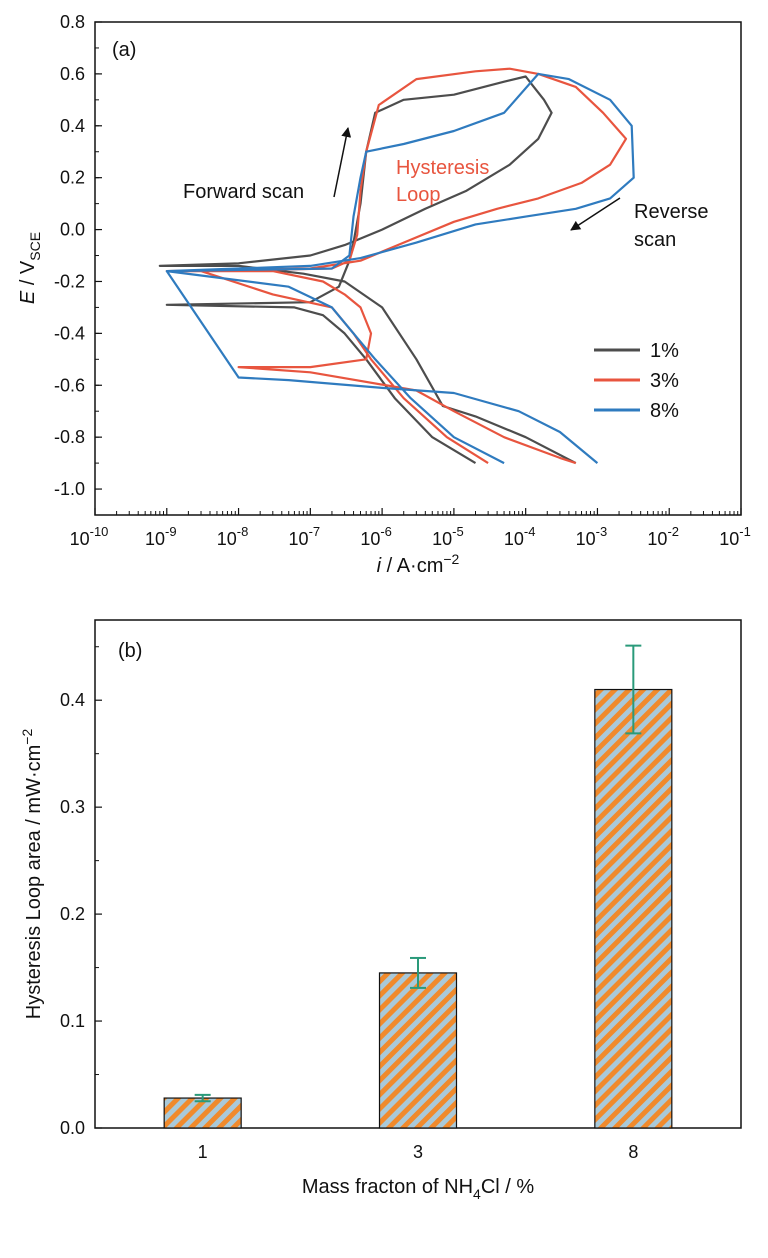 The width and height of the screenshot is (768, 1258). Describe the element at coordinates (448, 536) in the screenshot. I see `x-tick-label-a: 10⁻⁵` at that location.